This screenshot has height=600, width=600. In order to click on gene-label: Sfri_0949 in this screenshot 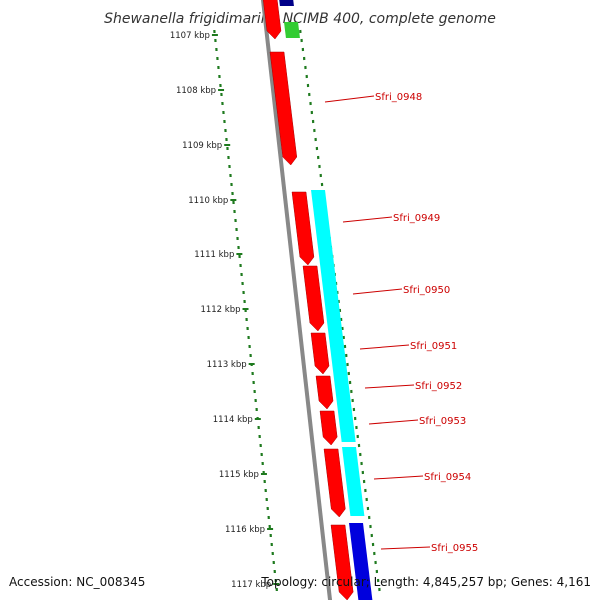, I will do `click(416, 218)`.